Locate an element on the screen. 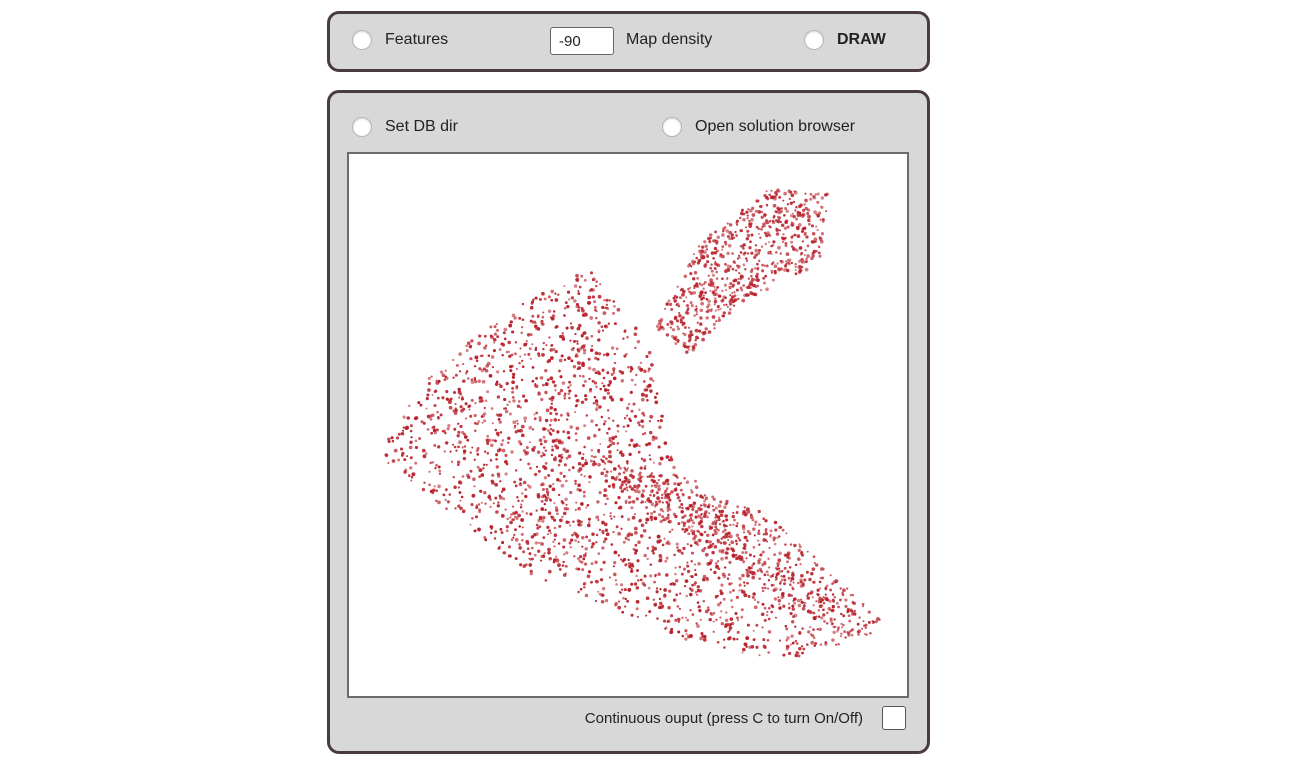  draw-option: DRAW is located at coordinates (845, 40).